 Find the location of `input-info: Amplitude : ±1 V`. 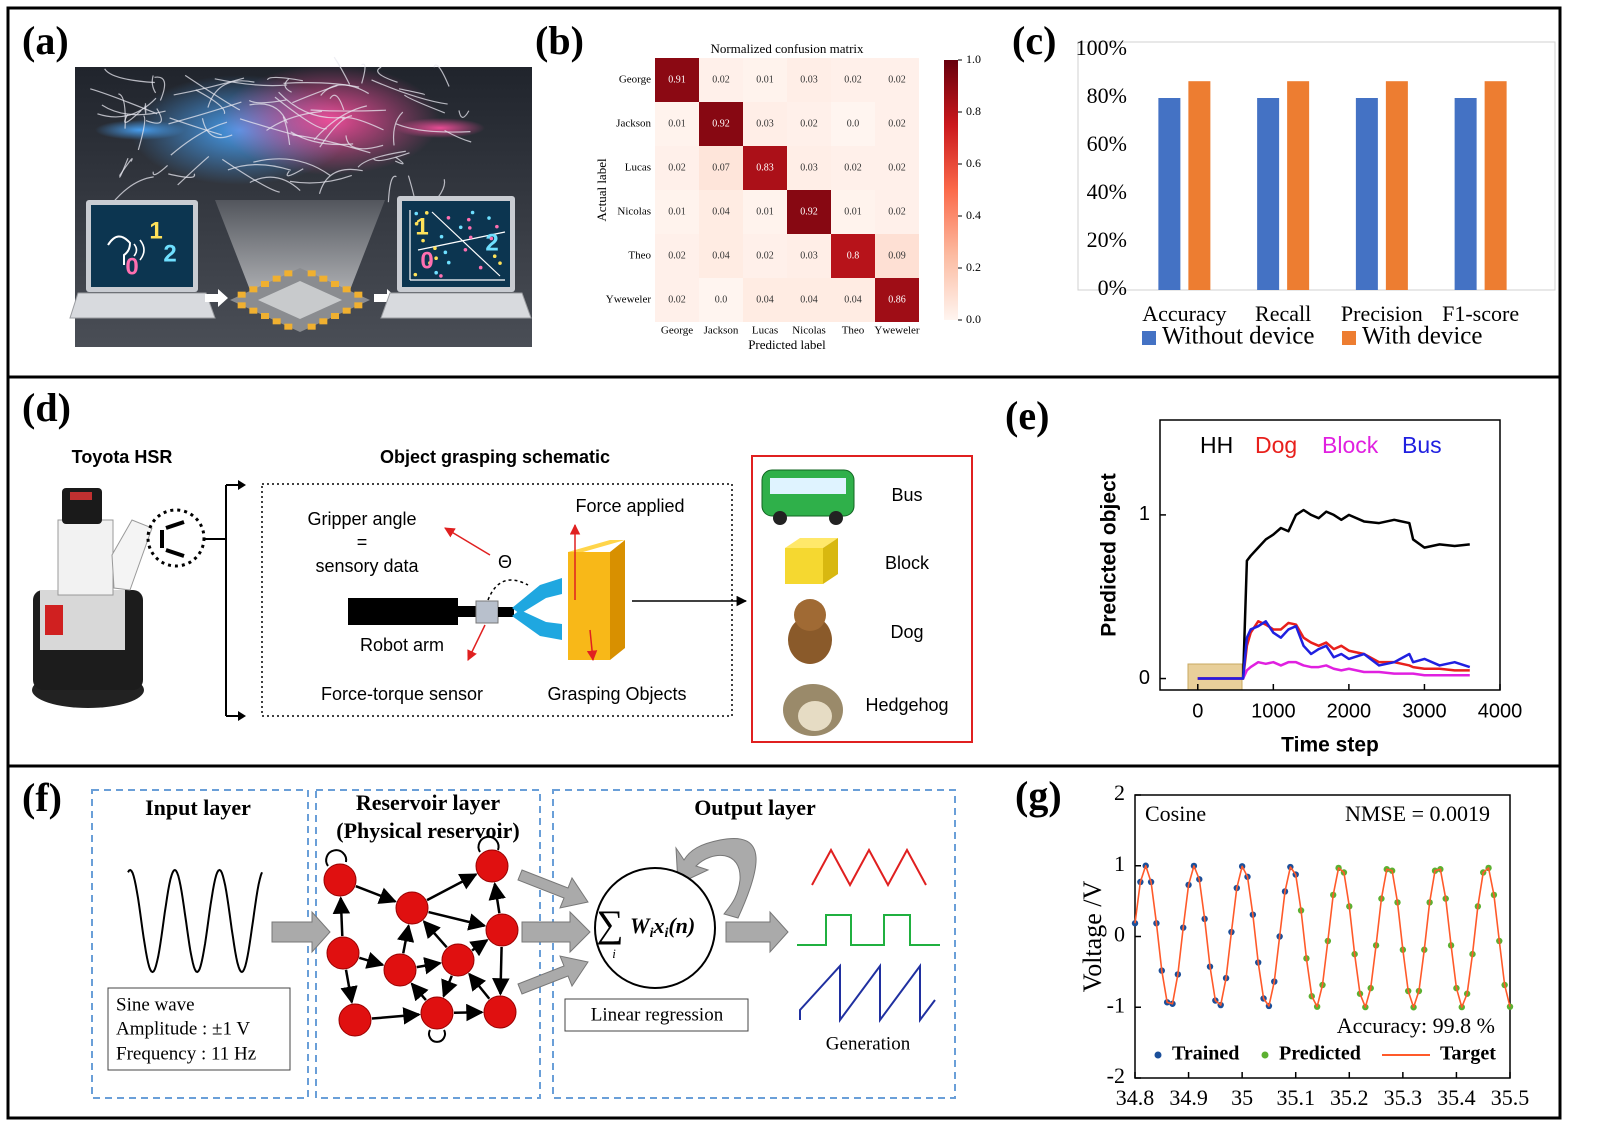

input-info: Amplitude : ±1 V is located at coordinates (183, 1028).